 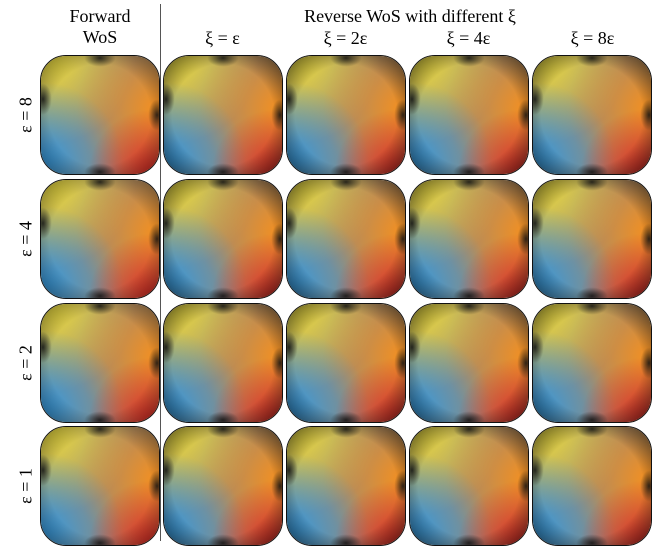 What do you see at coordinates (410, 16) in the screenshot?
I see `reverse-header: Reverse WoS with different ξ` at bounding box center [410, 16].